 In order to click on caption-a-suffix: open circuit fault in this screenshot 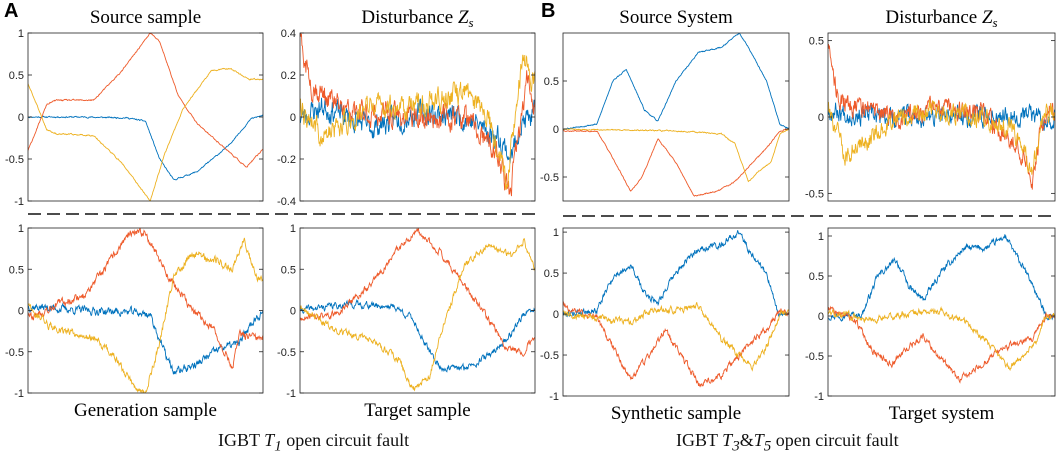, I will do `click(345, 440)`.